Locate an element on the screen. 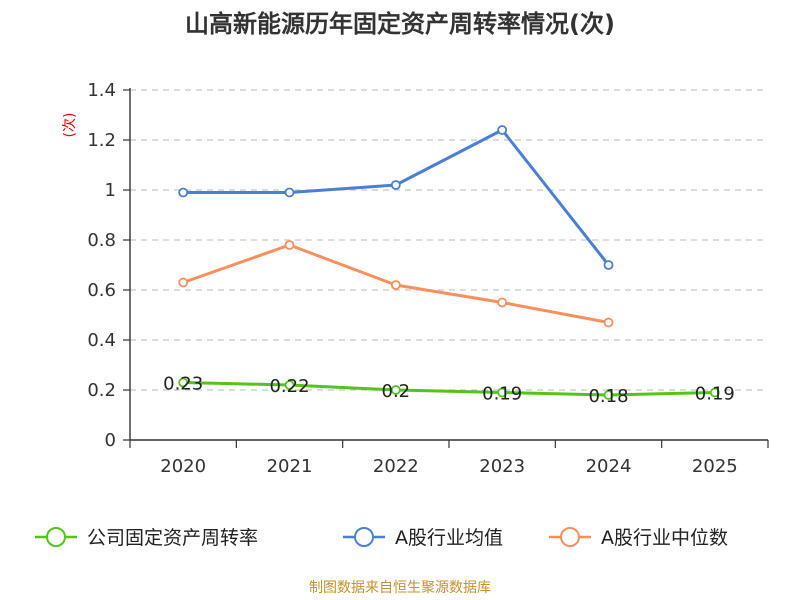  chart-title: 山高新能源历年固定资产周转率情况(次) is located at coordinates (400, 24).